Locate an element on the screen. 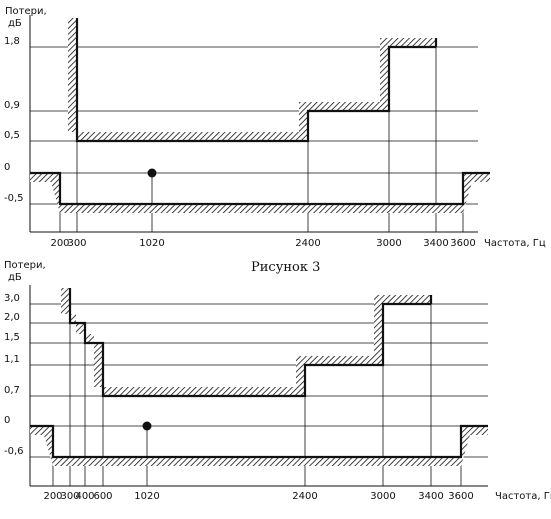 The width and height of the screenshot is (551, 519). y-tick-label: -0,5 is located at coordinates (14, 198).